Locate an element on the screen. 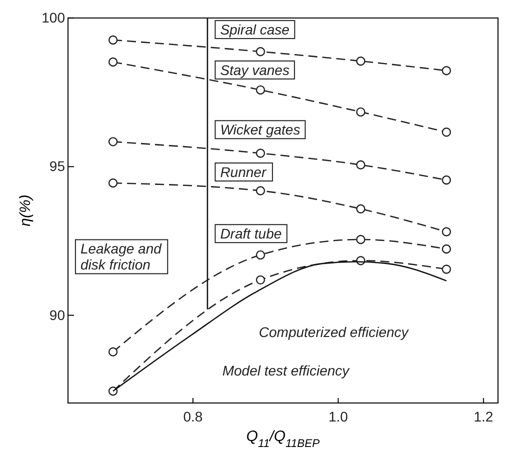 Image resolution: width=514 pixels, height=459 pixels. annotation: Leakage and disk friction is located at coordinates (121, 256).